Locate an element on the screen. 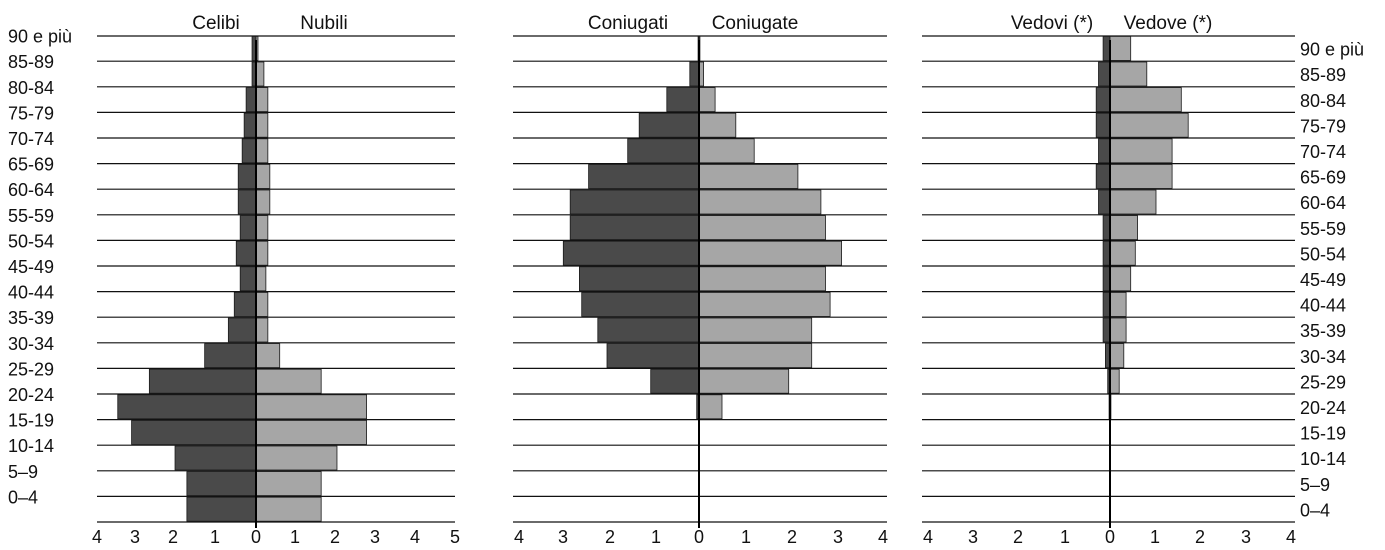 This screenshot has width=1385, height=550. age-label: 30-34 is located at coordinates (31, 344).